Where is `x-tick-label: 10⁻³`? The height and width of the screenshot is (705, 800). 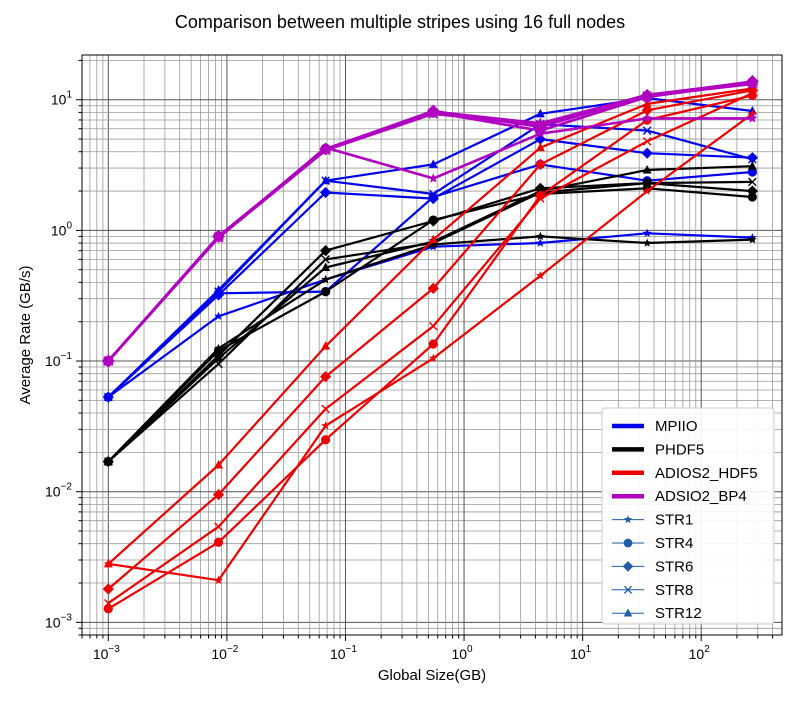 x-tick-label: 10⁻³ is located at coordinates (106, 653).